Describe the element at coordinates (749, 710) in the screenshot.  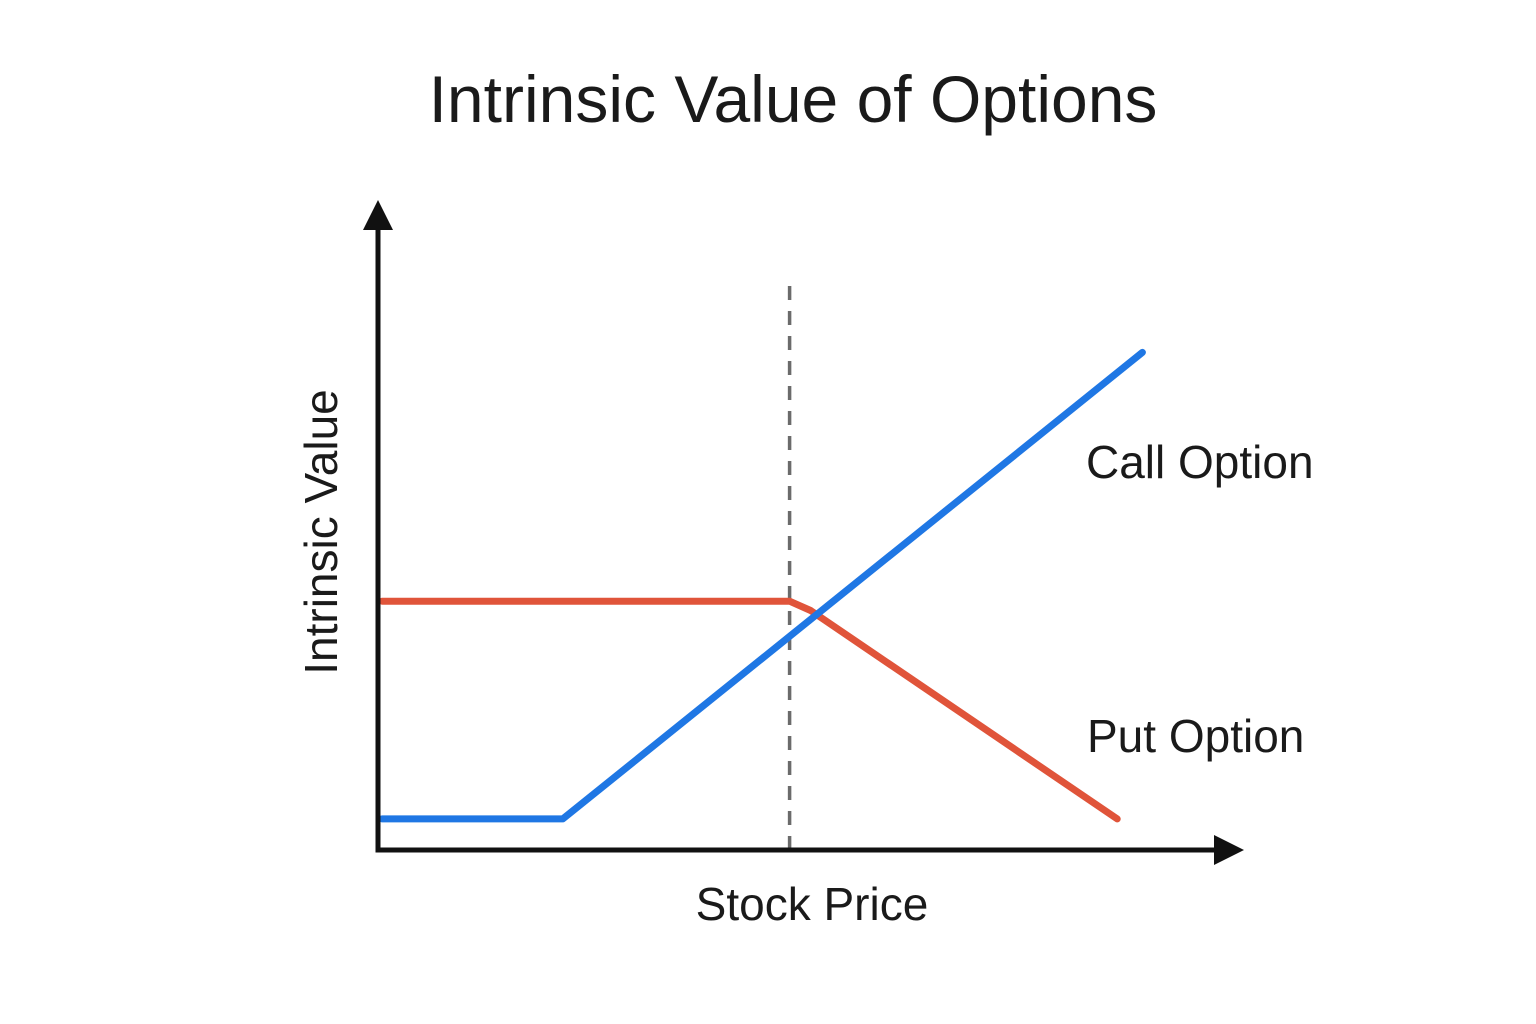
I see `put-option-line` at that location.